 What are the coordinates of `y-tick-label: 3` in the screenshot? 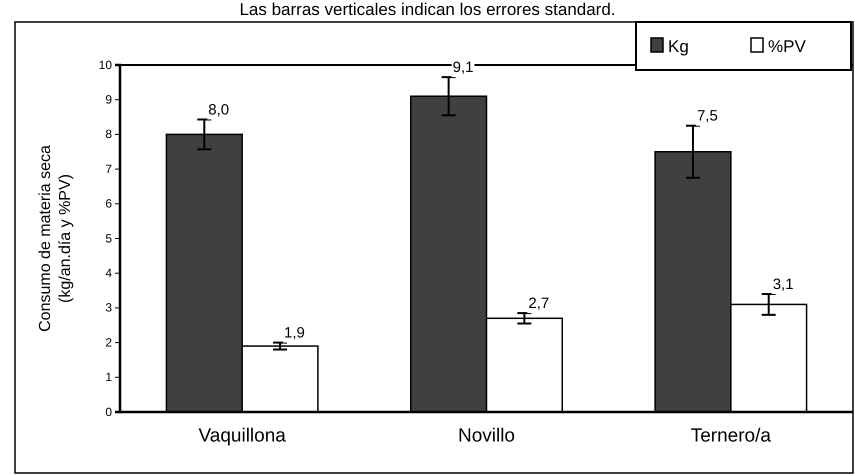 It's located at (108, 307).